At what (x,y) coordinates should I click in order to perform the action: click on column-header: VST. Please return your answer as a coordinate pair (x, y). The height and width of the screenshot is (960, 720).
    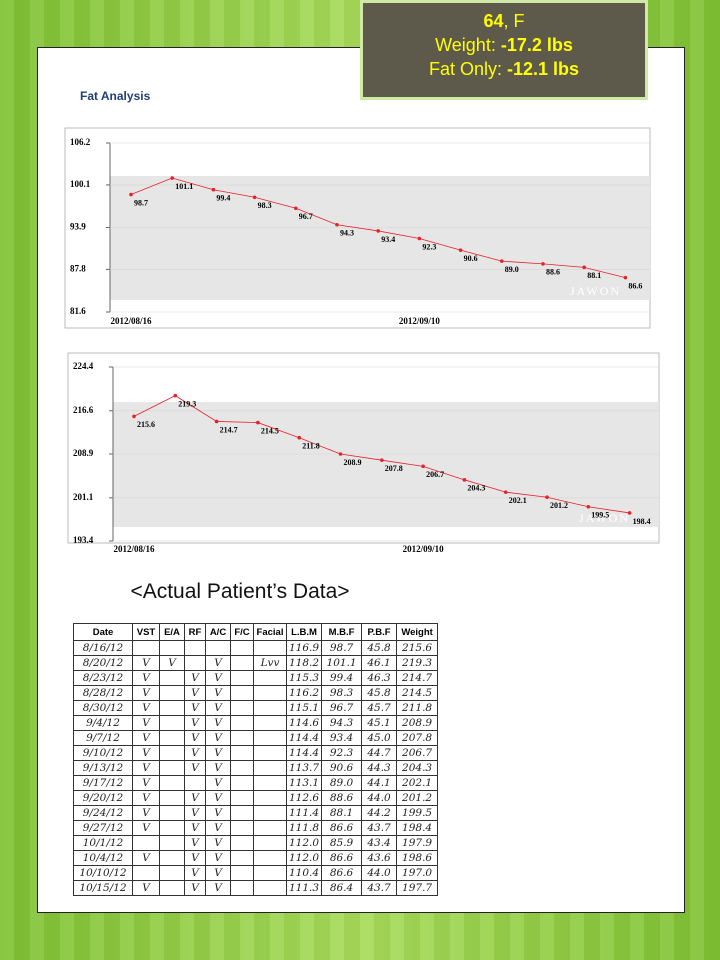
    Looking at the image, I should click on (146, 632).